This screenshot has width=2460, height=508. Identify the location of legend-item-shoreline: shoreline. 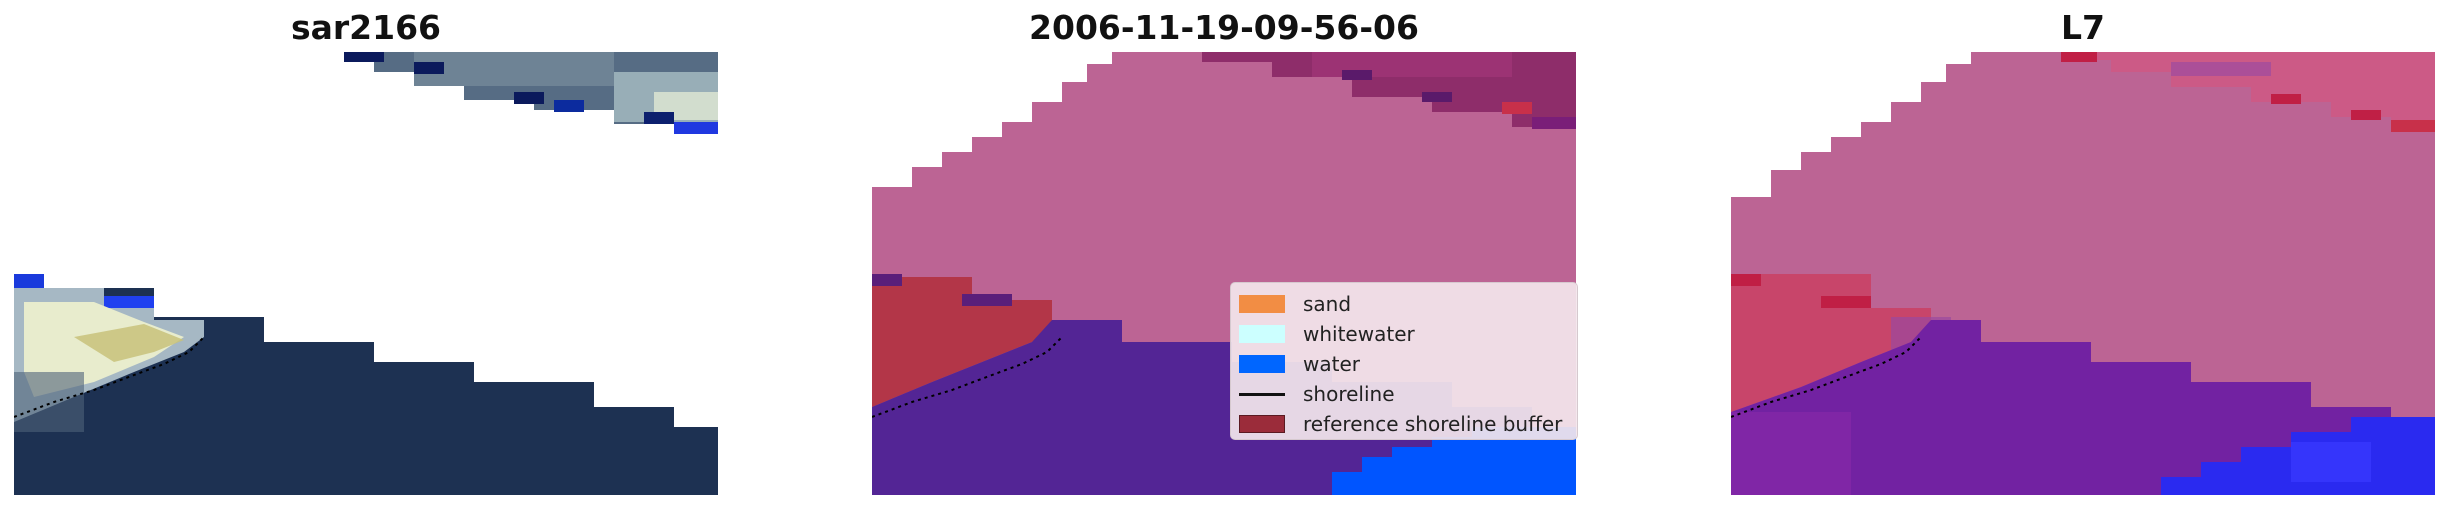
(1408, 394).